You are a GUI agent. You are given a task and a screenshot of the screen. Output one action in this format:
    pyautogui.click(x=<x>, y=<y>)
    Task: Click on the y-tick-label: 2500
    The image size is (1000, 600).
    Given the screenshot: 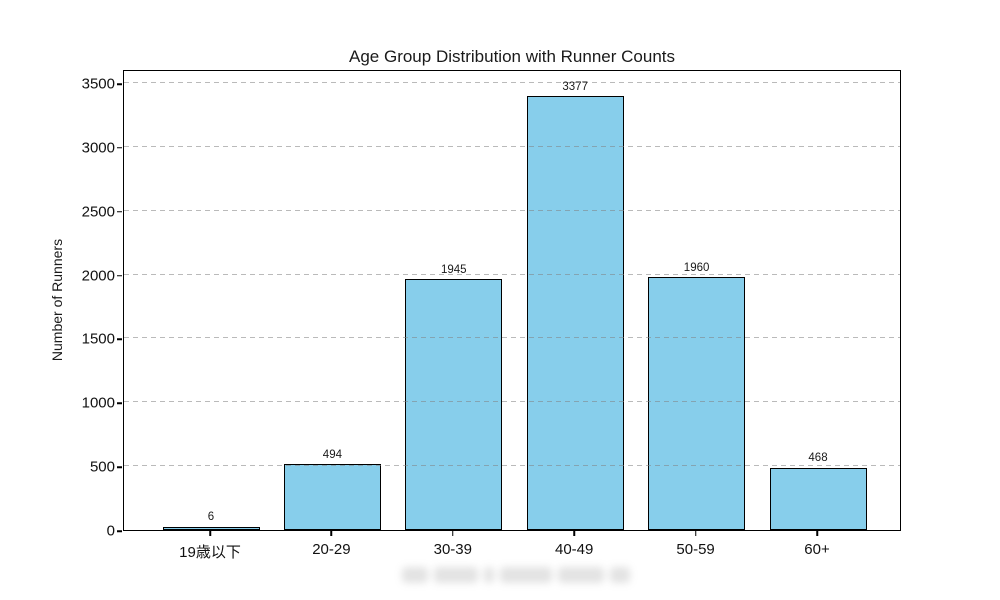 What is the action you would take?
    pyautogui.click(x=98, y=212)
    